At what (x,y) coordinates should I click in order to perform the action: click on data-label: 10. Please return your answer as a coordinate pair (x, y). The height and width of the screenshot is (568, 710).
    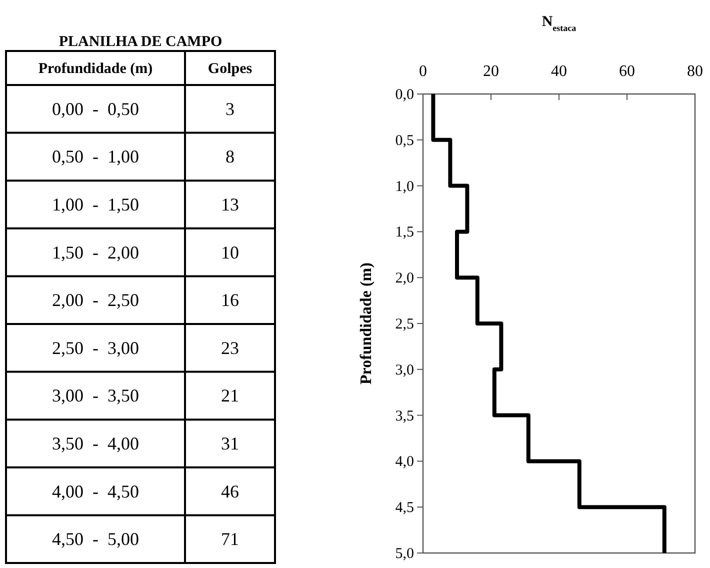
    Looking at the image, I should click on (230, 252).